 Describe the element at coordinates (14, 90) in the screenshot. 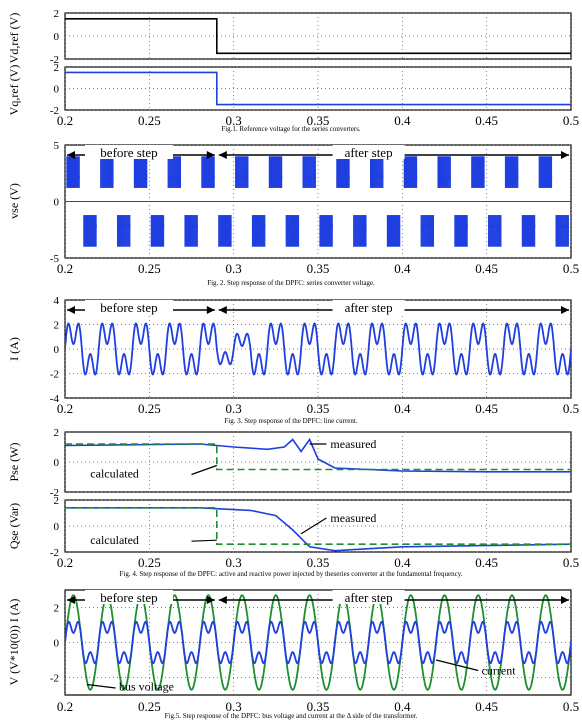

I see `y-axis-label: Vq,ref (V)` at that location.